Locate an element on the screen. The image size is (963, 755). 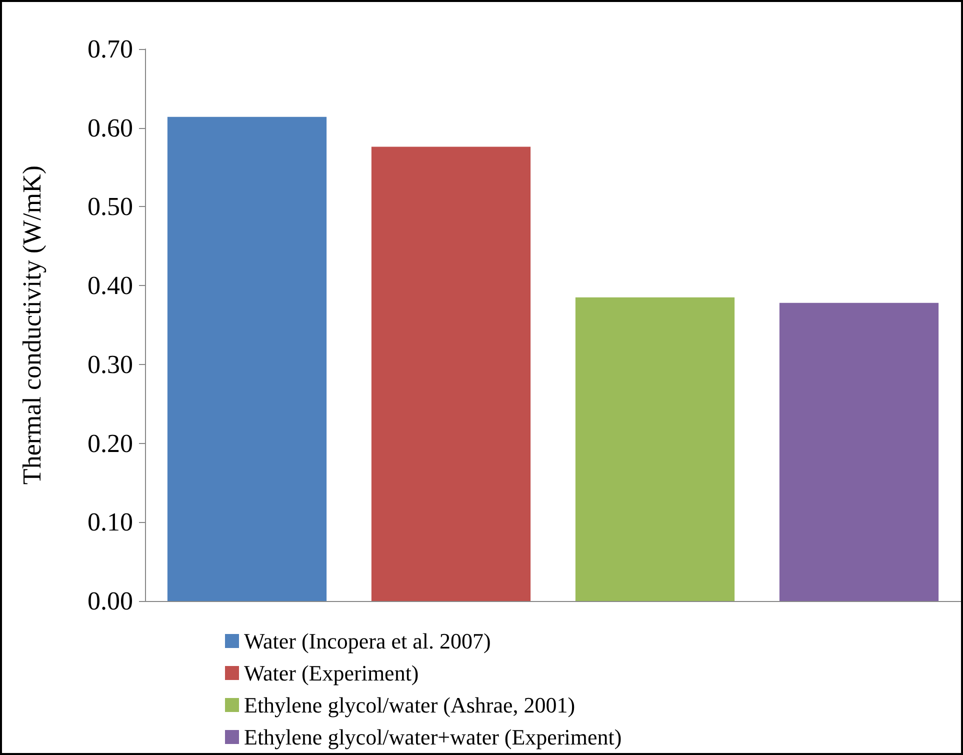
y-tick-label: 0.20 is located at coordinates (110, 443).